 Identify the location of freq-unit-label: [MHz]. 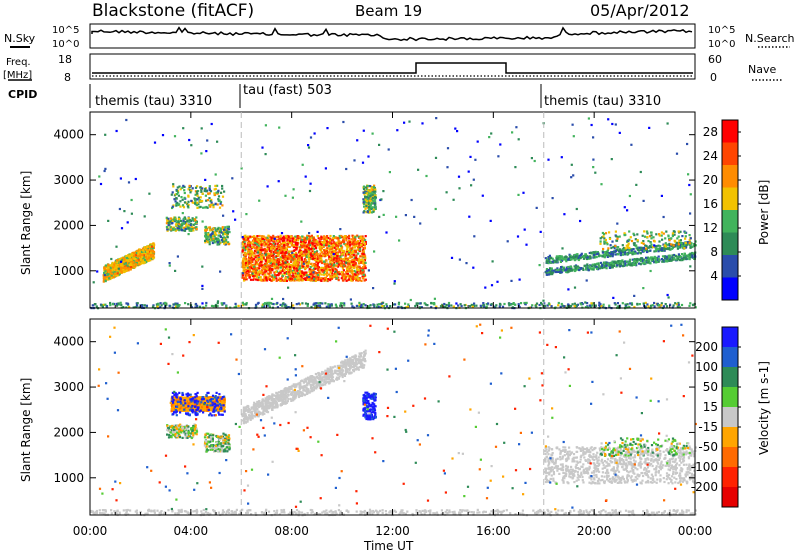
(17, 75).